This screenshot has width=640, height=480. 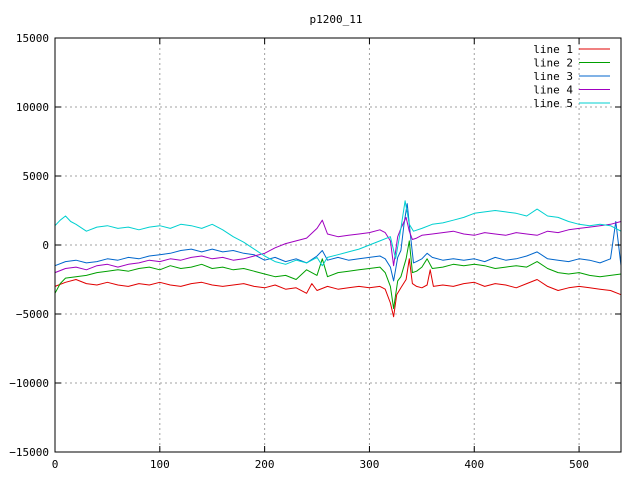 I want to click on x-tick-label: 200, so click(x=265, y=464).